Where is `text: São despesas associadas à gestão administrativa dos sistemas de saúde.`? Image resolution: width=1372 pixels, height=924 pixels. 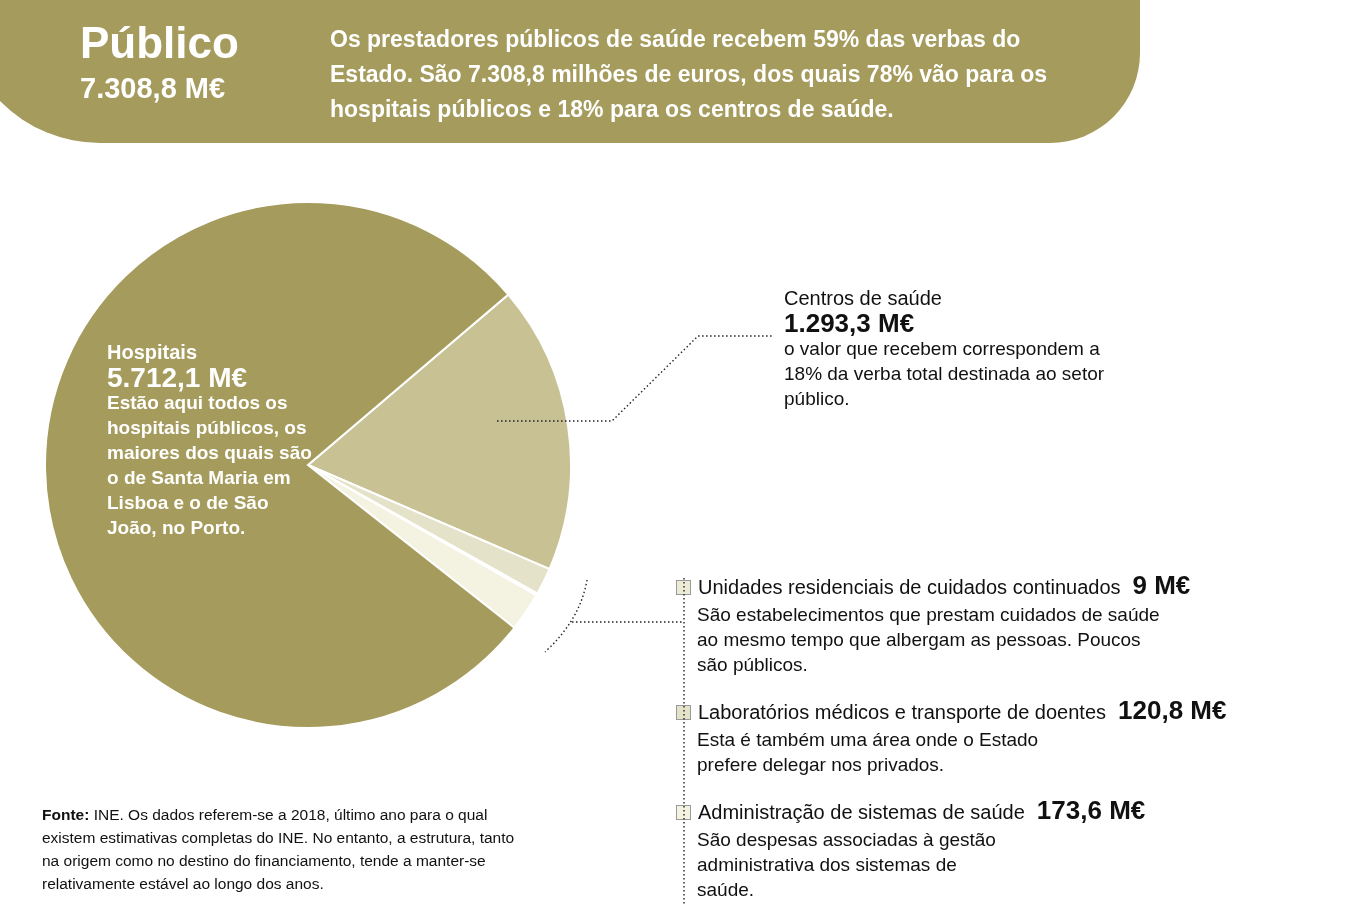
text: São despesas associadas à gestão administrativa dos sistemas de saúde. is located at coordinates (847, 865).